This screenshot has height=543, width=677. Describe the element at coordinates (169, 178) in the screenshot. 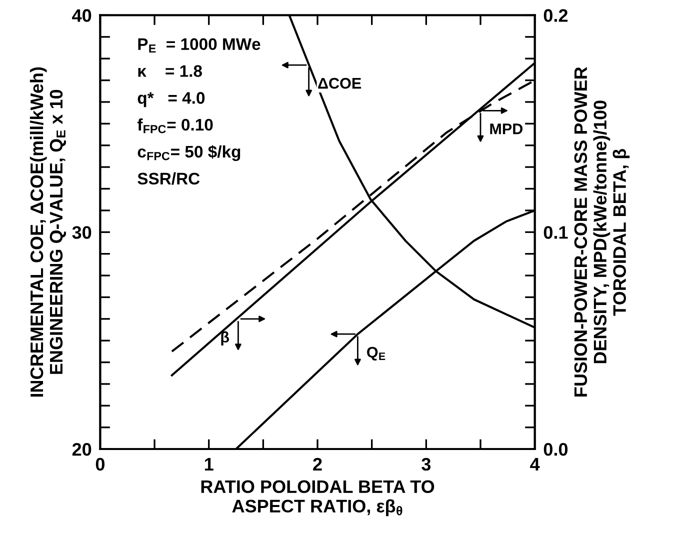

I see `annotation: SSR/RC` at that location.